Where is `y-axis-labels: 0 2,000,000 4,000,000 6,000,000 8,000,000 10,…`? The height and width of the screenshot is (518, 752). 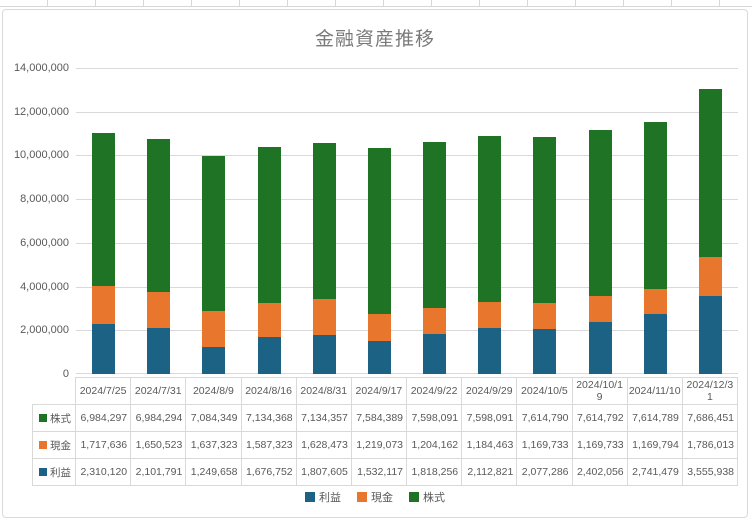
y-axis-labels: 0 2,000,000 4,000,000 6,000,000 8,000,000 10,… is located at coordinates (36, 221).